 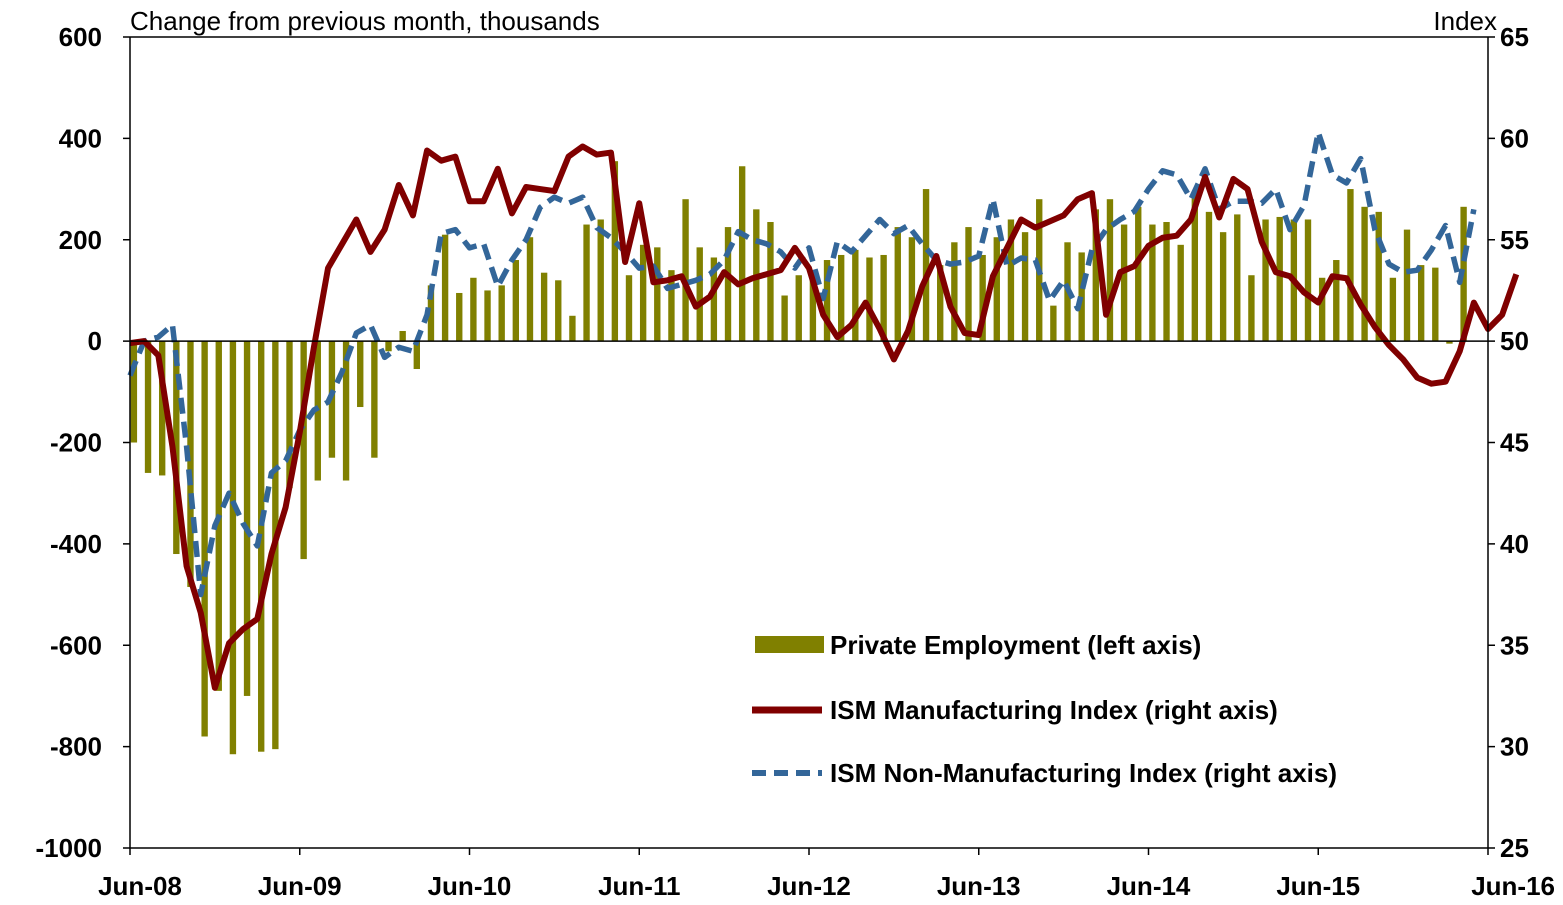 What do you see at coordinates (1514, 747) in the screenshot?
I see `right-tick-label: 30` at bounding box center [1514, 747].